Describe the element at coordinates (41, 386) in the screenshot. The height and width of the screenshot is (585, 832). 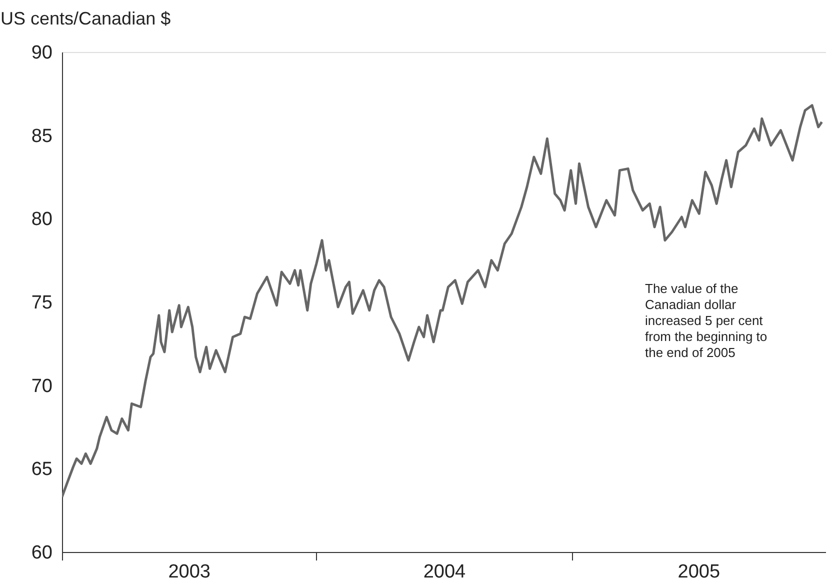
I see `y-tick-label: 70` at that location.